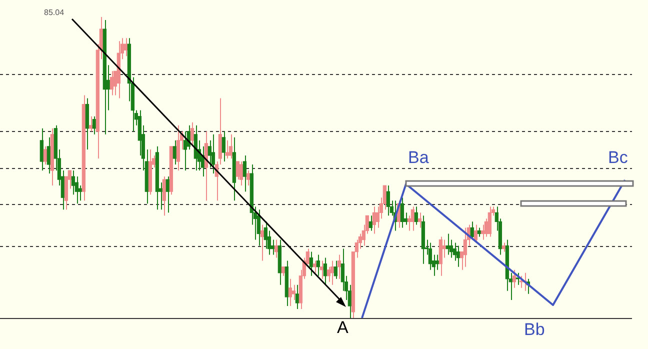  I want to click on annotation: A, so click(342, 327).